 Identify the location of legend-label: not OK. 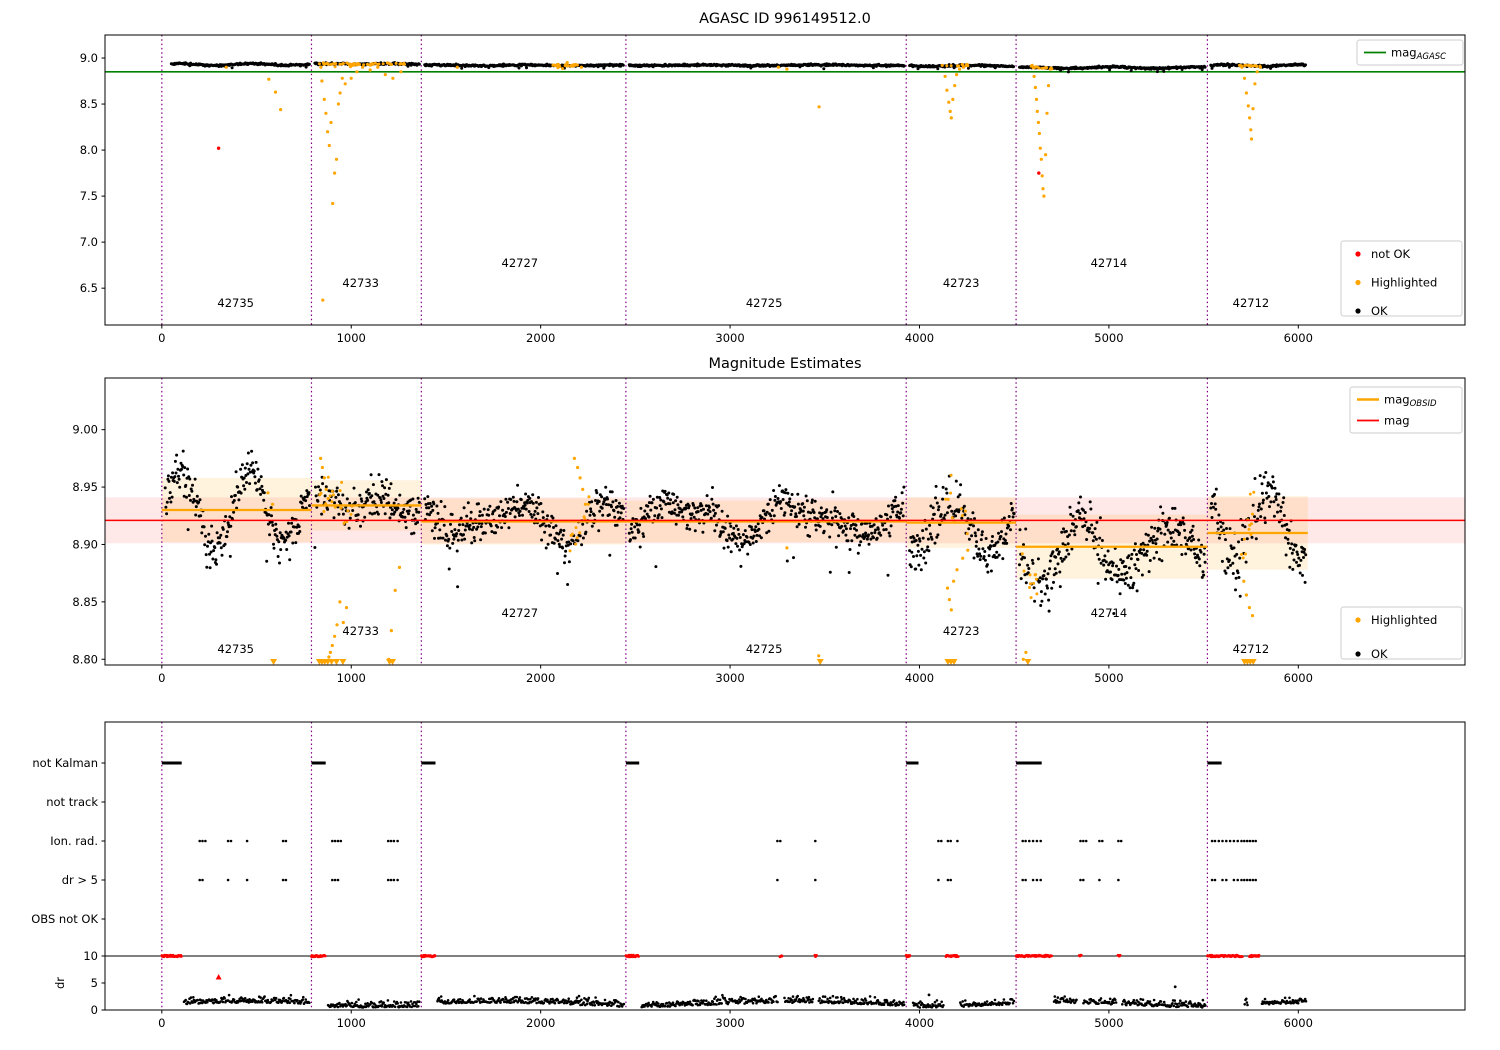
(1391, 254).